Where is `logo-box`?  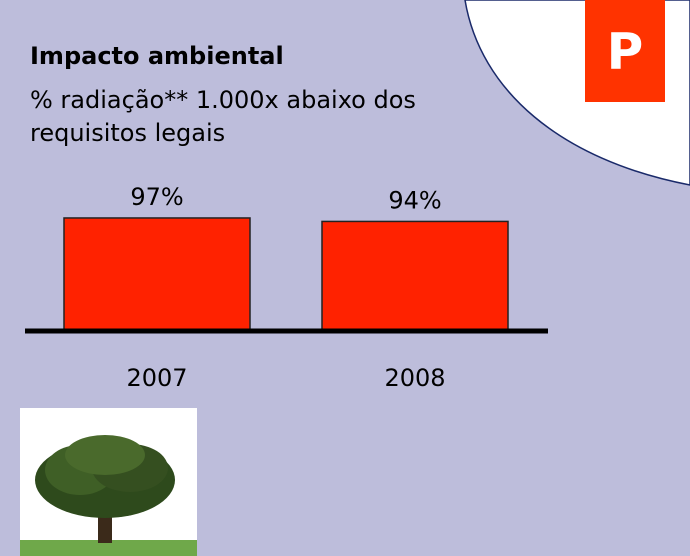
logo-box is located at coordinates (625, 51).